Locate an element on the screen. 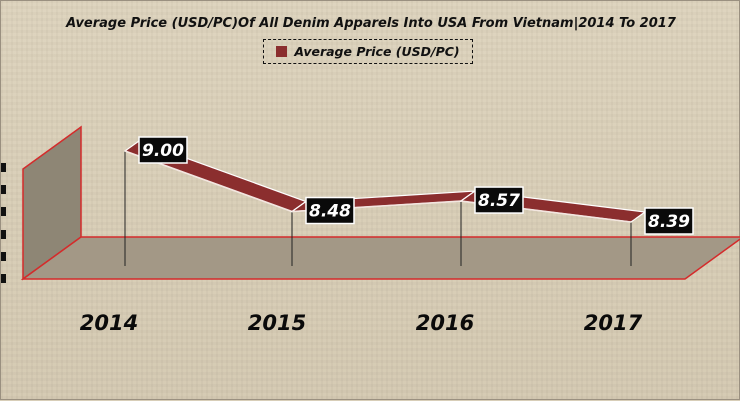 The width and height of the screenshot is (740, 401). data-label-2016: 8.57 is located at coordinates (499, 200).